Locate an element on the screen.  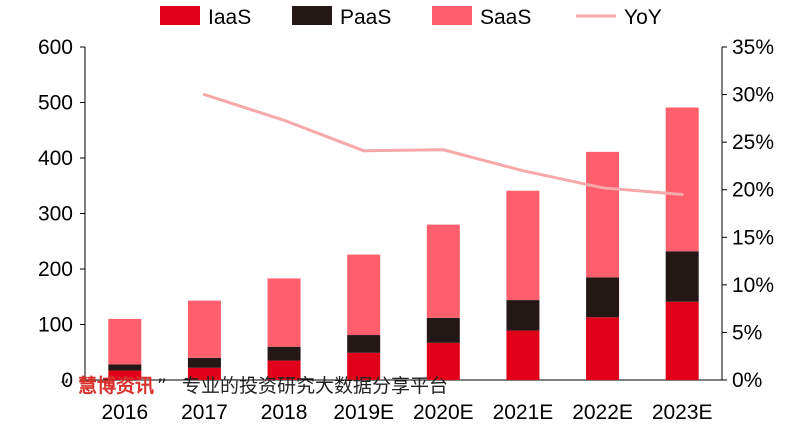
bar-saas-2020e is located at coordinates (443, 271).